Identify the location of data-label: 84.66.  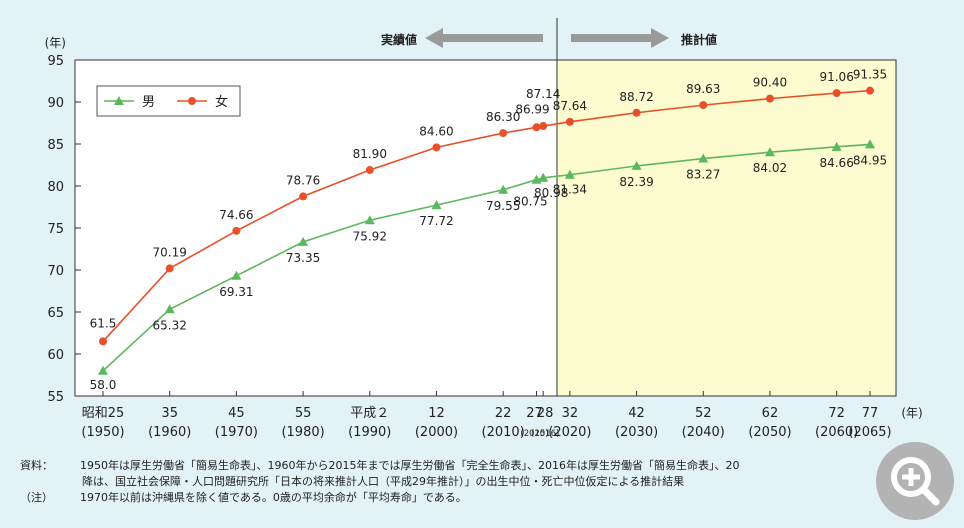
(836, 163).